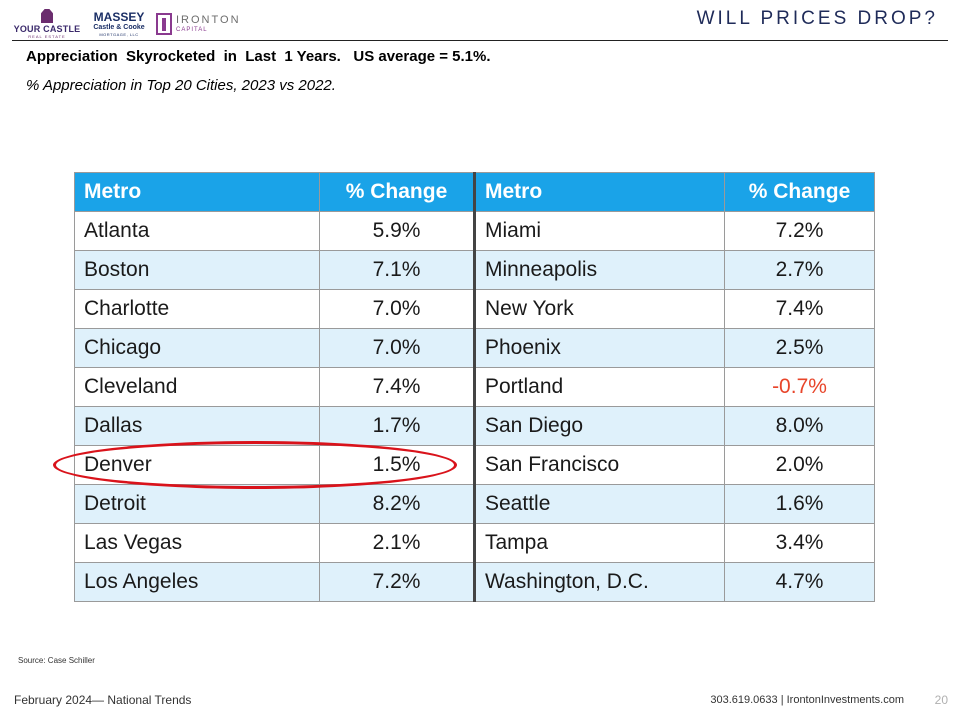 Image resolution: width=960 pixels, height=720 pixels. I want to click on table-row: Las Vegas 2.1% Tampa 3.4%, so click(474, 543).